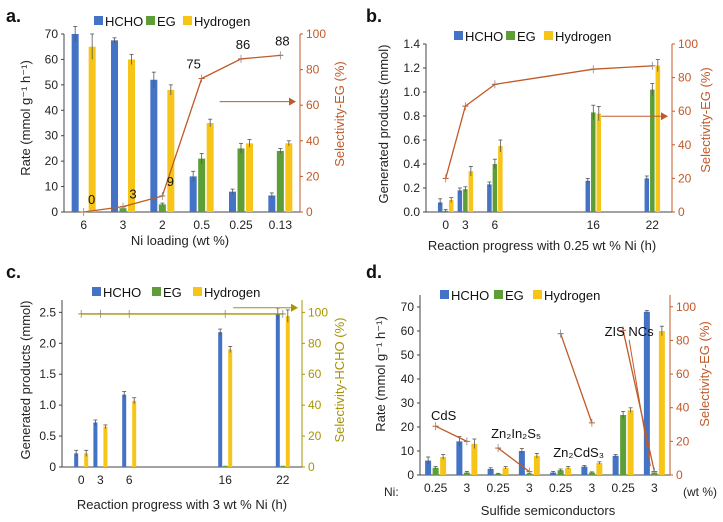 The height and width of the screenshot is (522, 723). What do you see at coordinates (13, 16) in the screenshot?
I see `panel-a-letter: a.` at bounding box center [13, 16].